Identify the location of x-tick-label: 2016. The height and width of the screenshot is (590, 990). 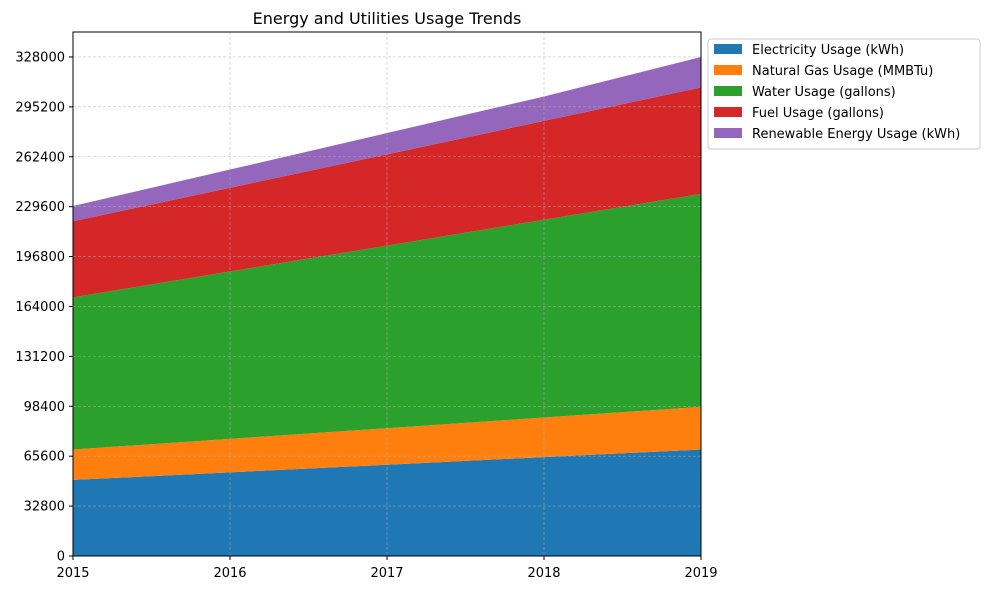
(229, 573).